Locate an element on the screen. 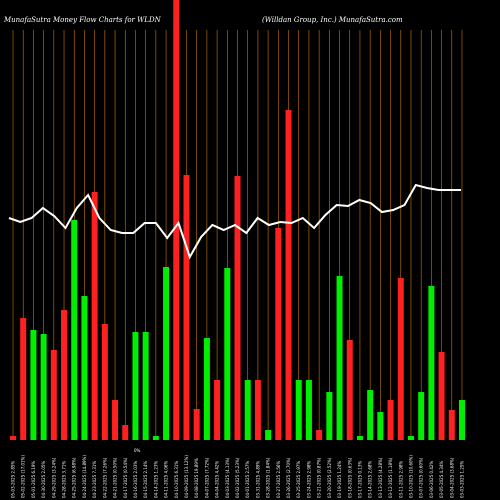 The height and width of the screenshot is (500, 500). x-tick-label: 03-14-2025 2.68% is located at coordinates (370, 479).